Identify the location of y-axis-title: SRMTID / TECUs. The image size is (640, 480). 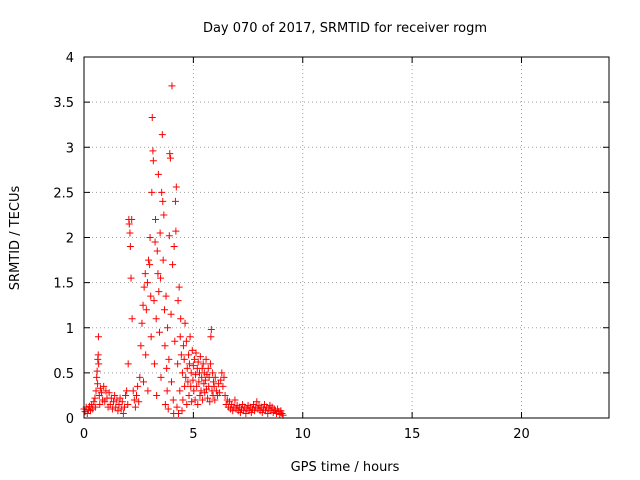
(15, 238).